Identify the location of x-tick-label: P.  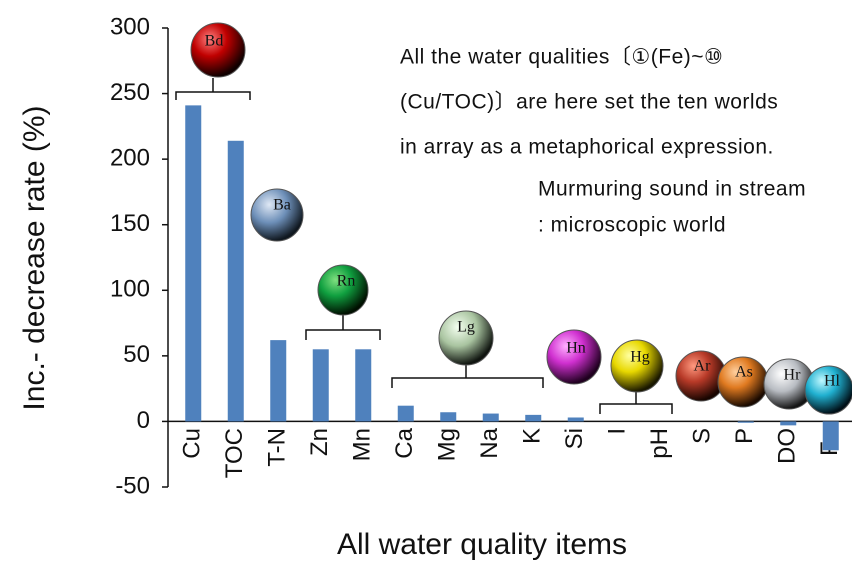
(744, 436).